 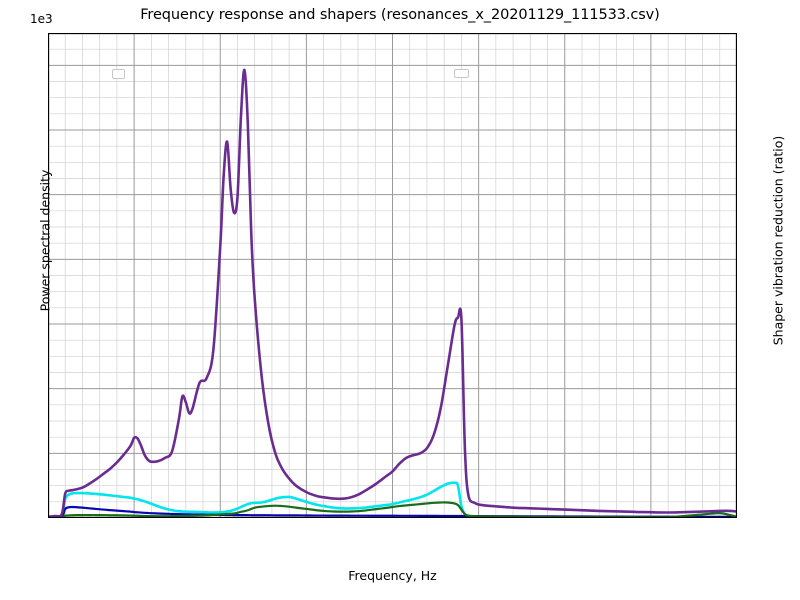 I want to click on y-axis-label-left: Power spectral density, so click(x=45, y=240).